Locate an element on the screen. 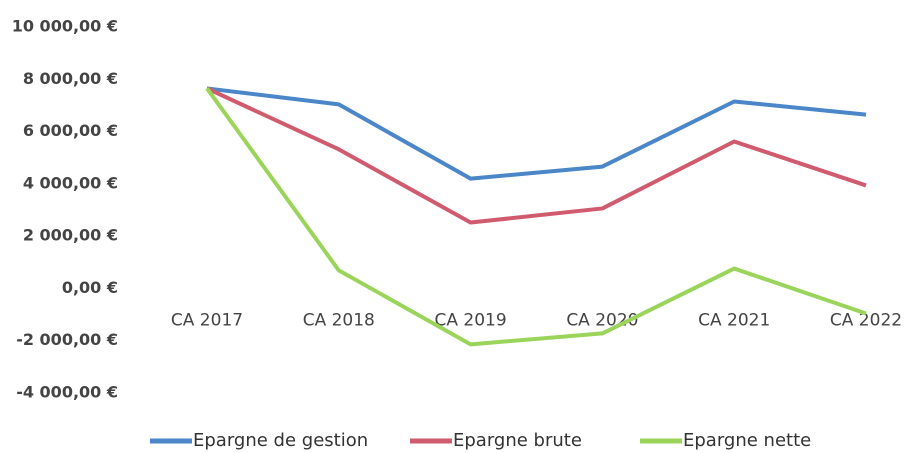 This screenshot has height=453, width=907. x-tick-label: CA 2021 is located at coordinates (734, 320).